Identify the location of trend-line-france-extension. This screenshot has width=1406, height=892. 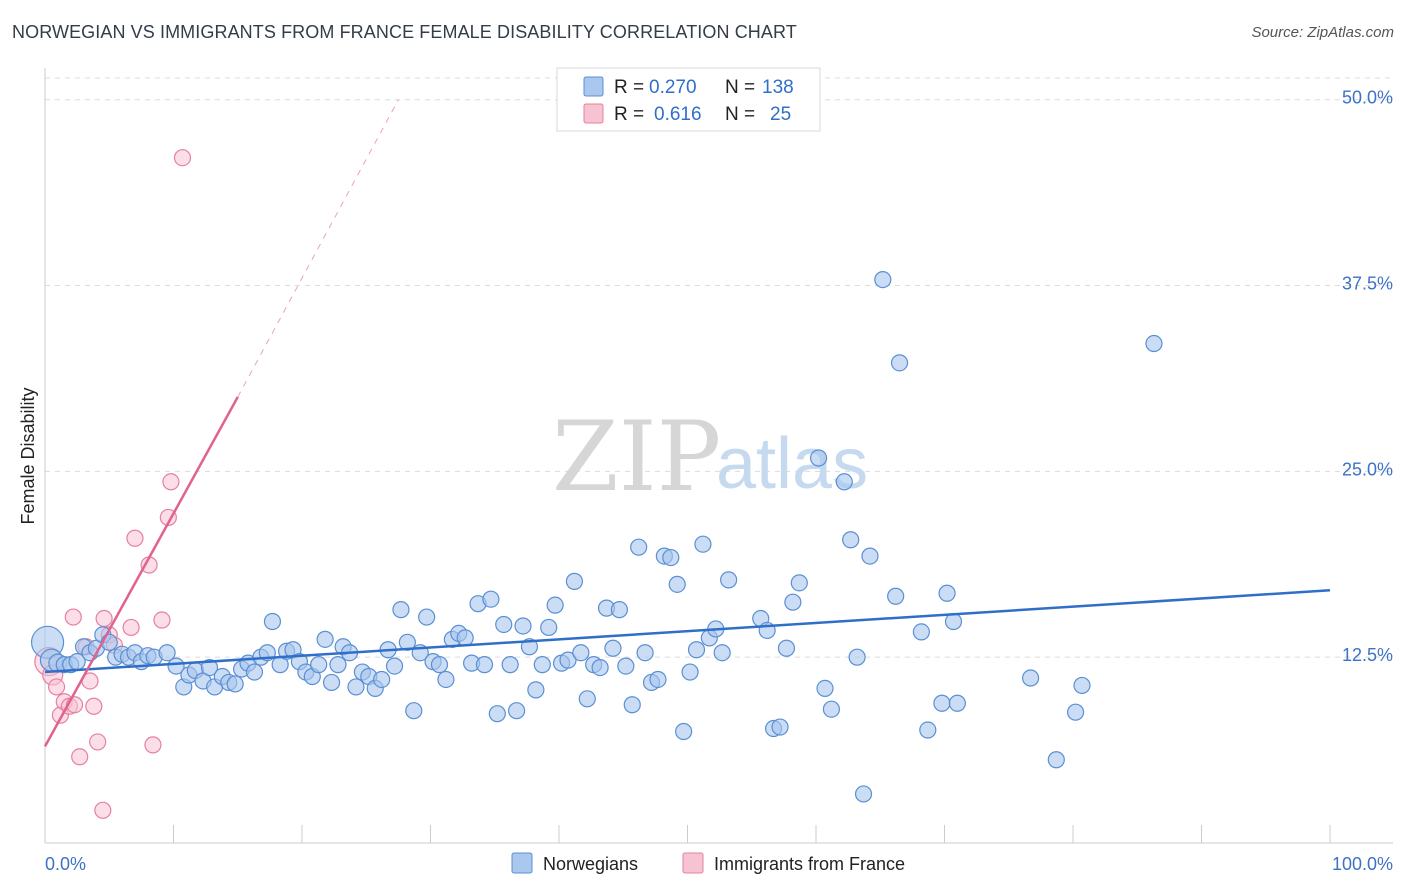
(318, 248).